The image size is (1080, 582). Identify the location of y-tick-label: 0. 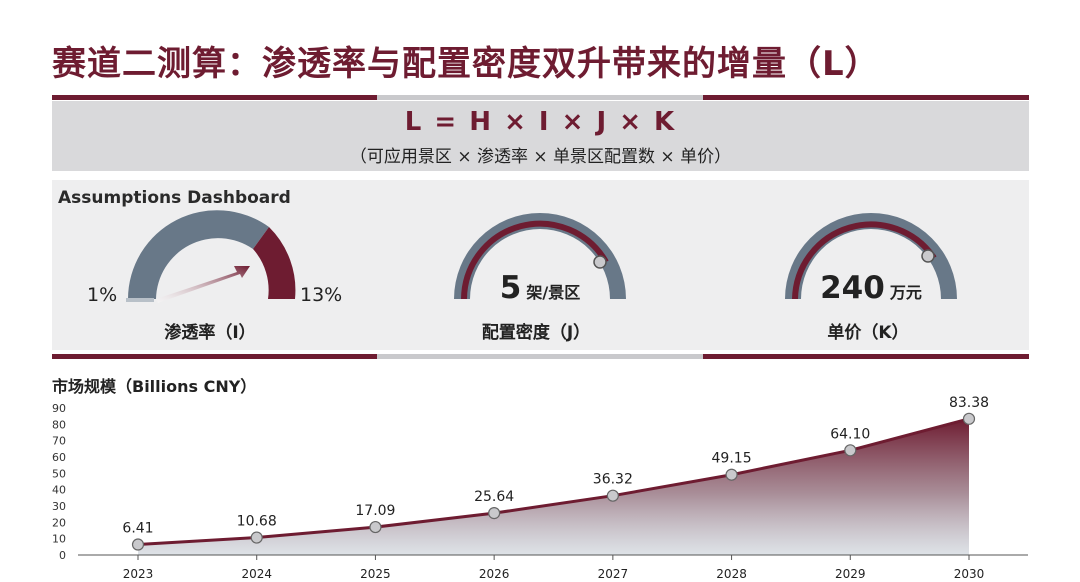
(62, 555).